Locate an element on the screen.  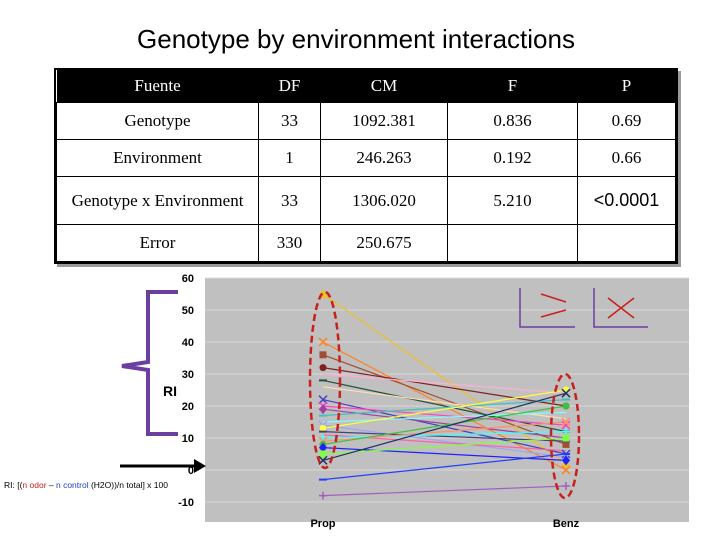
cell-df: 1 is located at coordinates (289, 158).